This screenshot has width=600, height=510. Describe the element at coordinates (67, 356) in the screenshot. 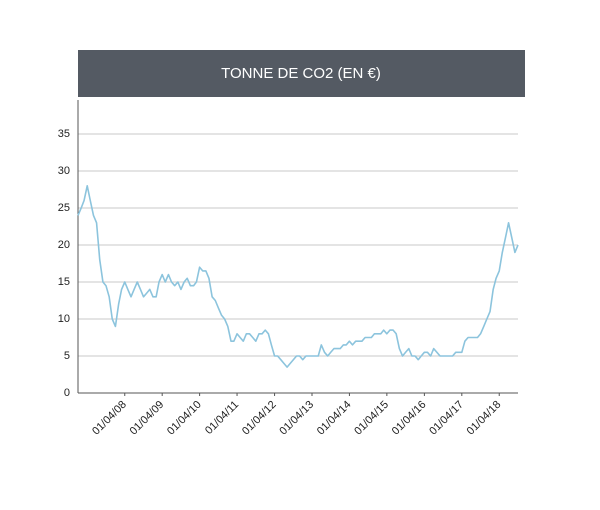

I see `y-tick-label: 5` at that location.